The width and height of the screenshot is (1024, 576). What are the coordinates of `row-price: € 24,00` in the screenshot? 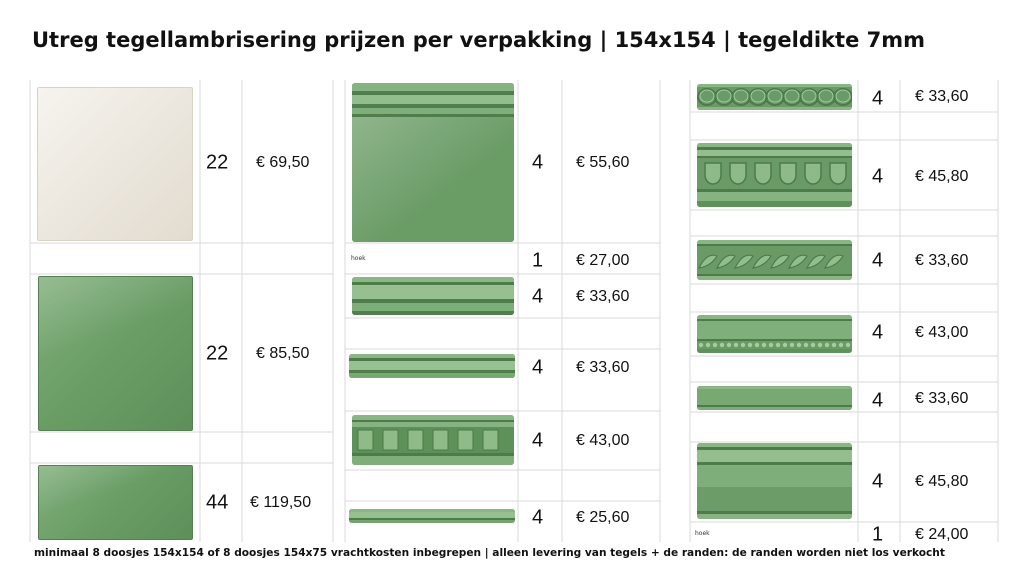 It's located at (942, 534).